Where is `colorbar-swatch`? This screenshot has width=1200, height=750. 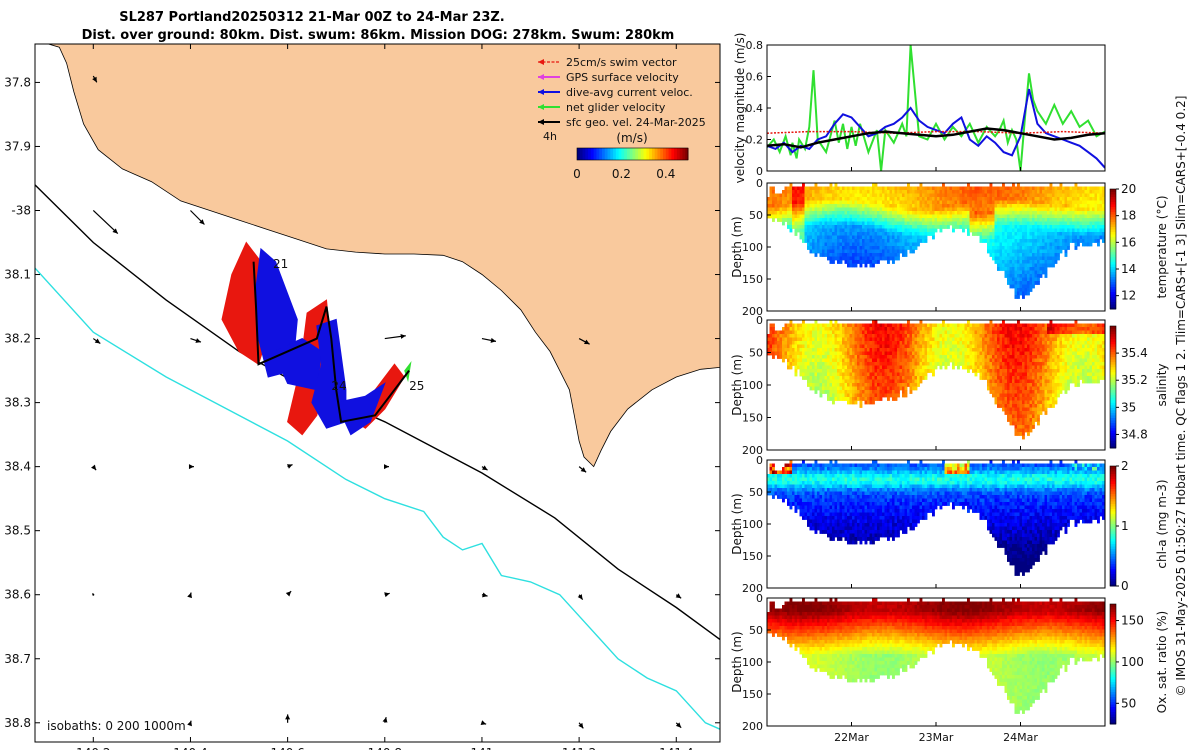 colorbar-swatch is located at coordinates (590, 154).